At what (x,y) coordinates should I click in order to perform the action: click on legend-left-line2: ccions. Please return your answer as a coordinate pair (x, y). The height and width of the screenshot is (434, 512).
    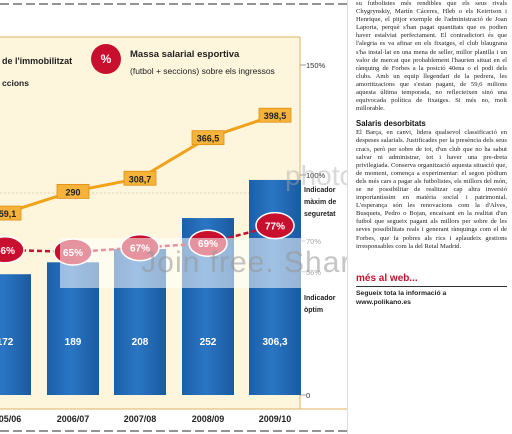
    Looking at the image, I should click on (15, 83).